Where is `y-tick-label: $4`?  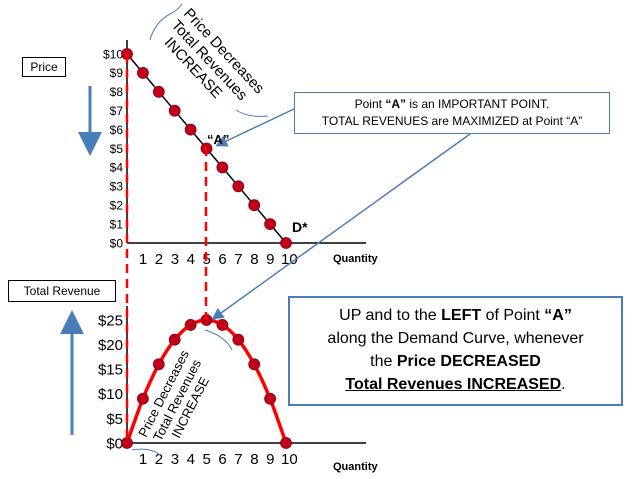
y-tick-label: $4 is located at coordinates (117, 168).